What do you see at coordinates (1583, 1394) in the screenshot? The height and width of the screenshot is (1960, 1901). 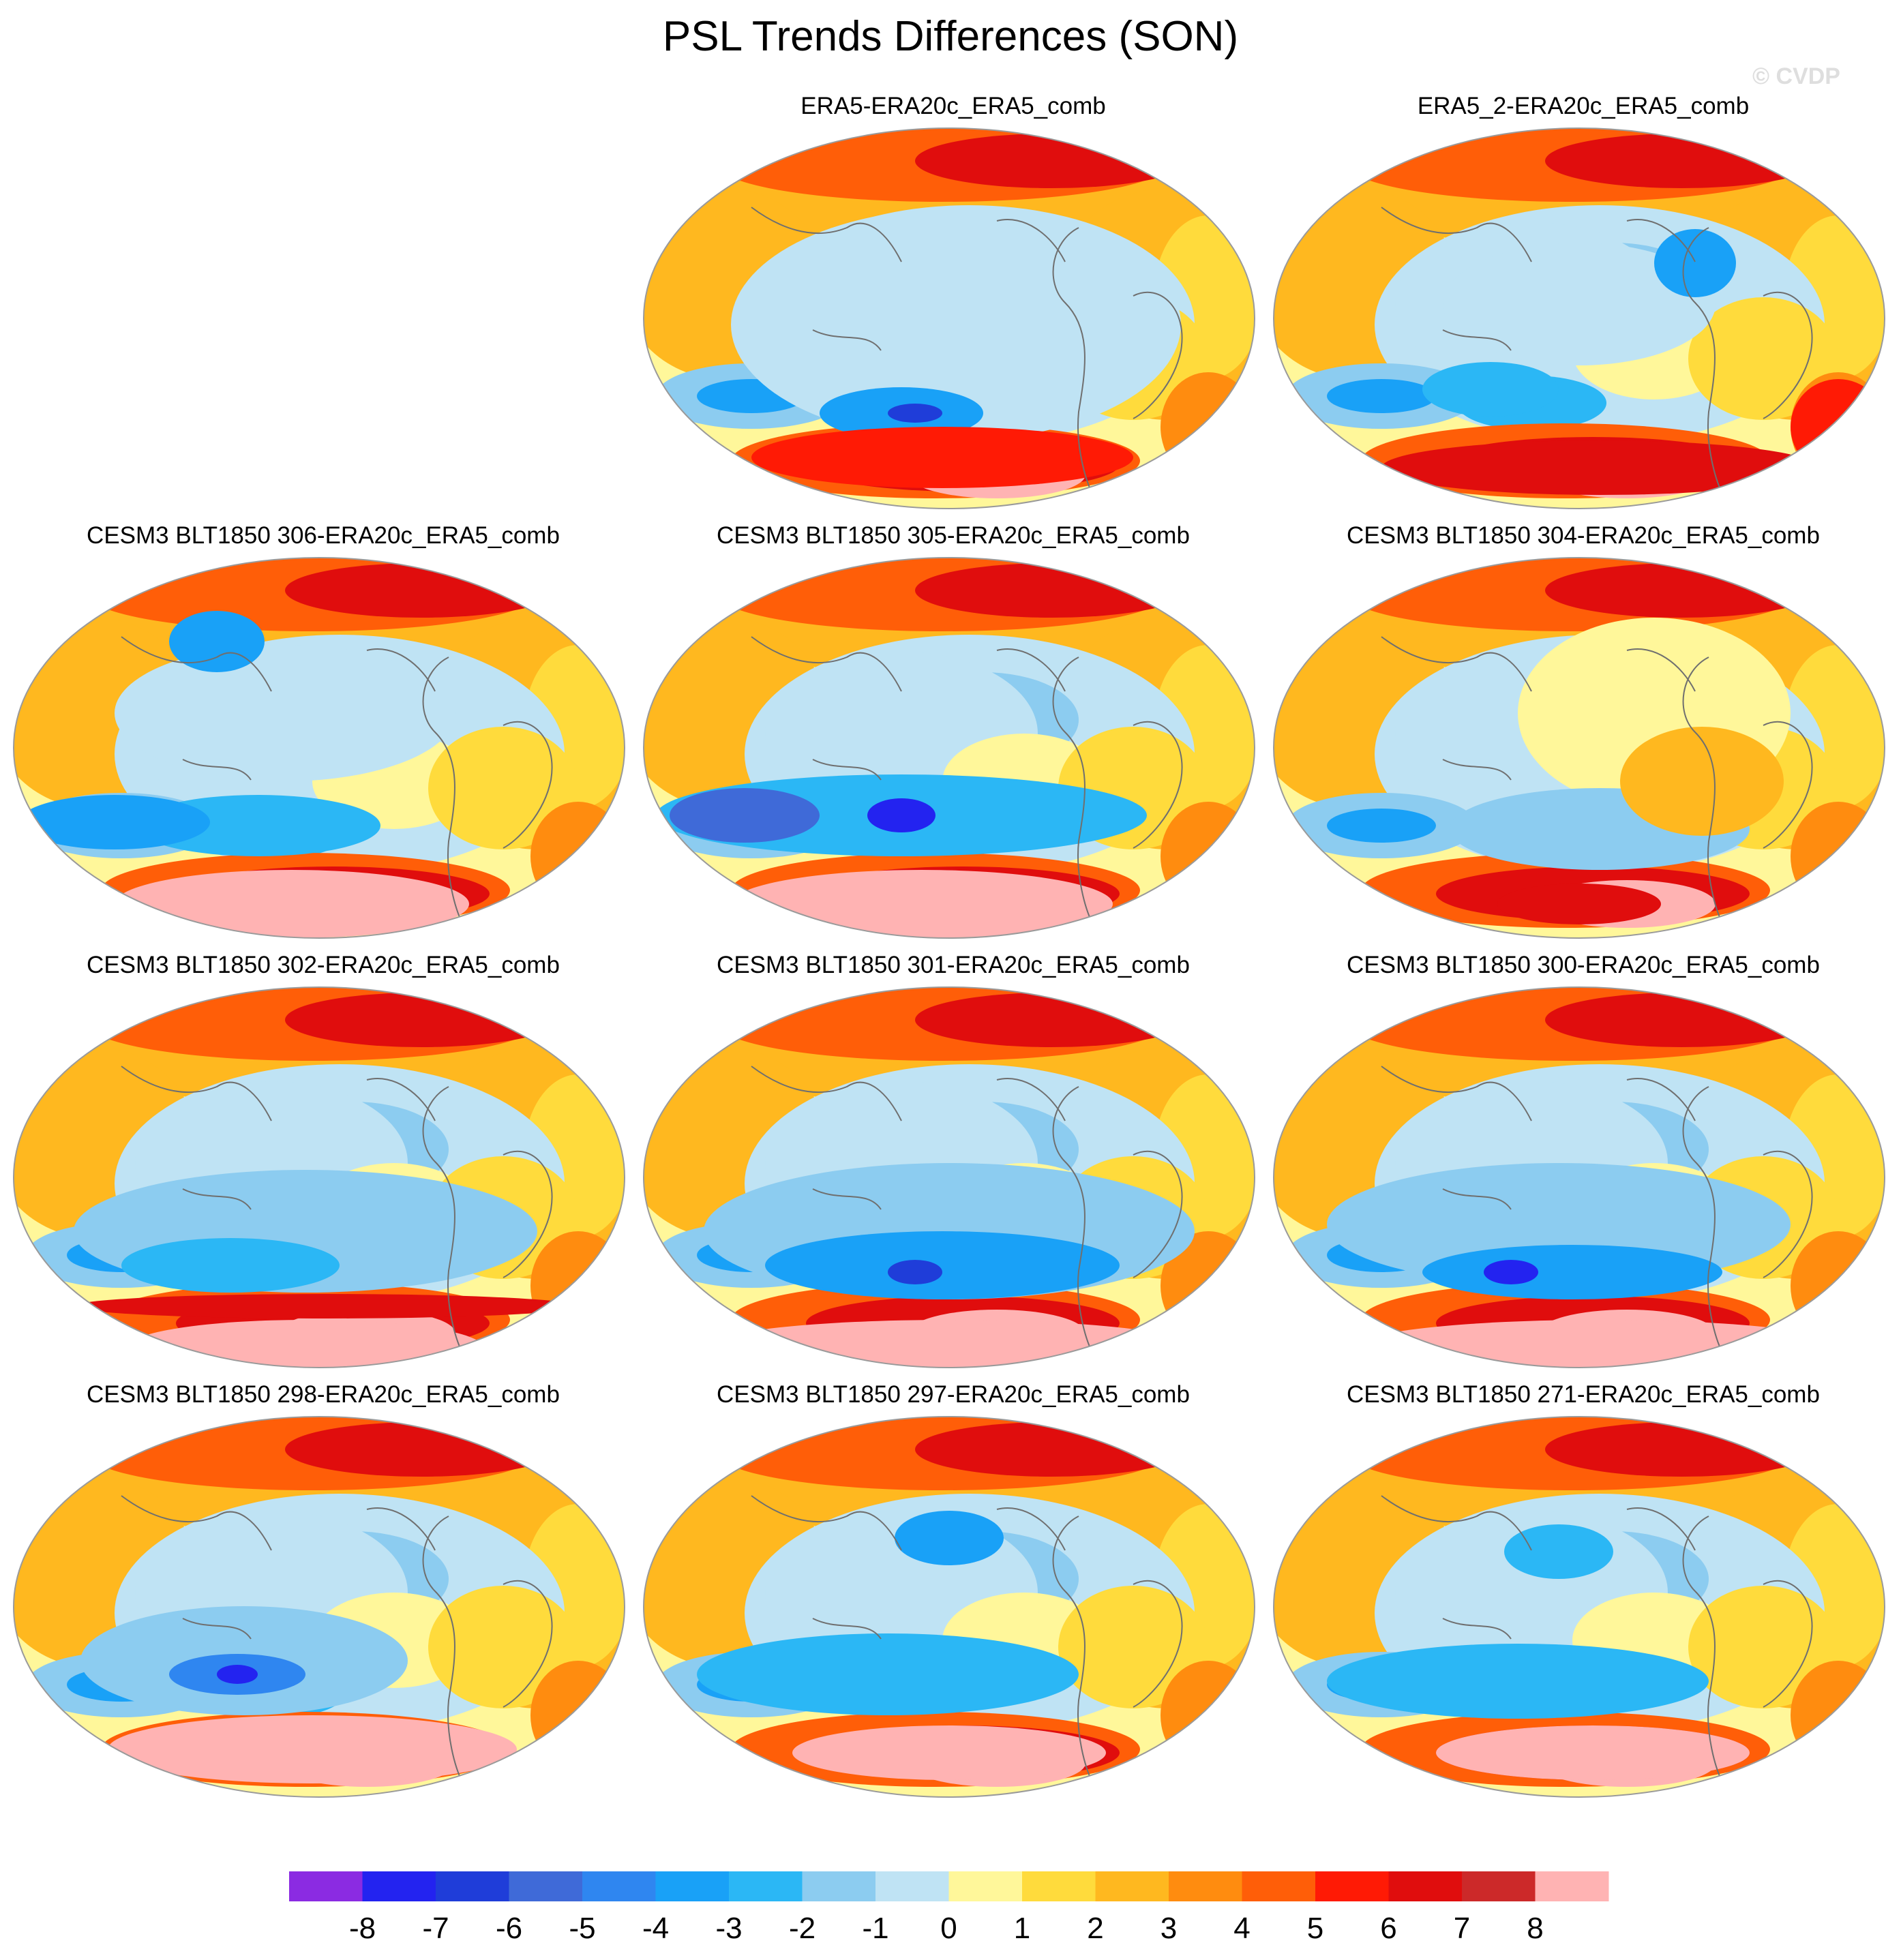 I see `panel-title: CESM3 BLT1850 271-ERA20c_ERA5_comb` at bounding box center [1583, 1394].